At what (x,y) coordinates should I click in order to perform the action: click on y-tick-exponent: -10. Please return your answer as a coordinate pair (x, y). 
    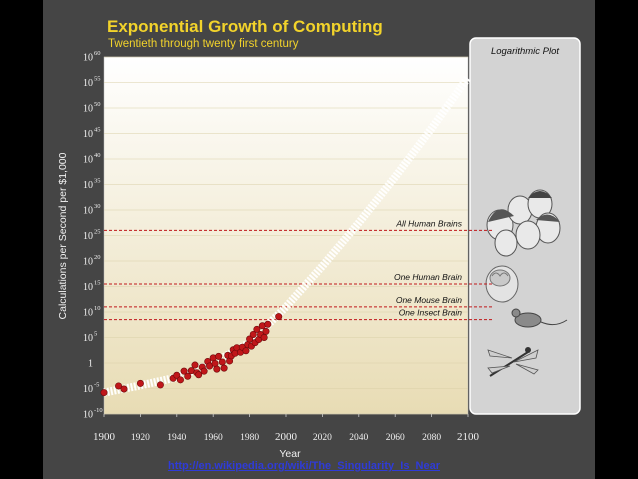
    Looking at the image, I should click on (98, 410).